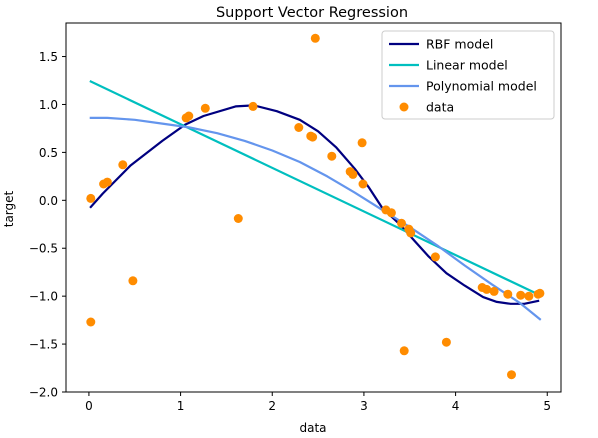 Image resolution: width=598 pixels, height=438 pixels. I want to click on y-tick-label: 0.0, so click(48, 201).